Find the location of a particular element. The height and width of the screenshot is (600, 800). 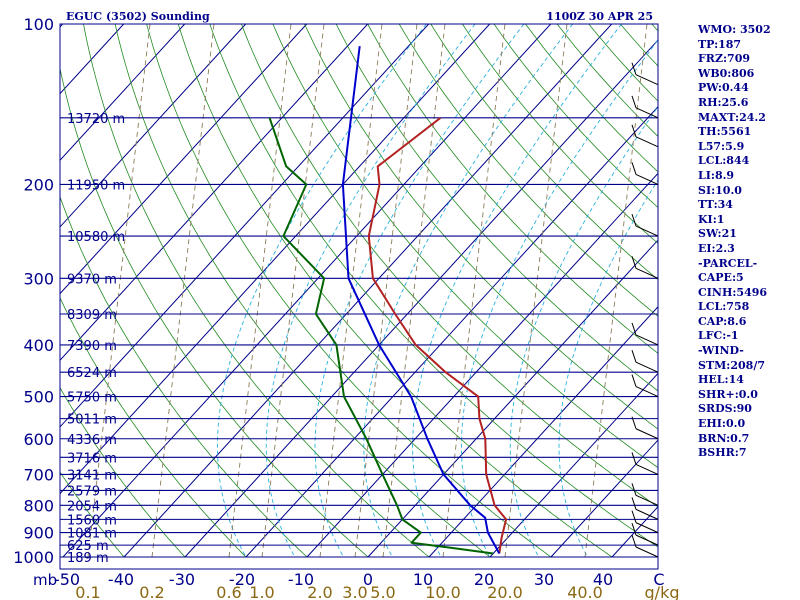

sounding-index-item: BSHR:7 is located at coordinates (722, 453).